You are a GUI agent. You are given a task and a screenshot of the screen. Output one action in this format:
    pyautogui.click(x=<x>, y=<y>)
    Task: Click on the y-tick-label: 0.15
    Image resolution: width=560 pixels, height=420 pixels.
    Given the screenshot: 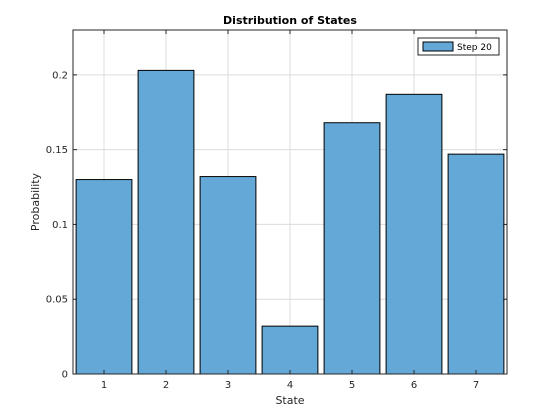 What is the action you would take?
    pyautogui.click(x=57, y=150)
    